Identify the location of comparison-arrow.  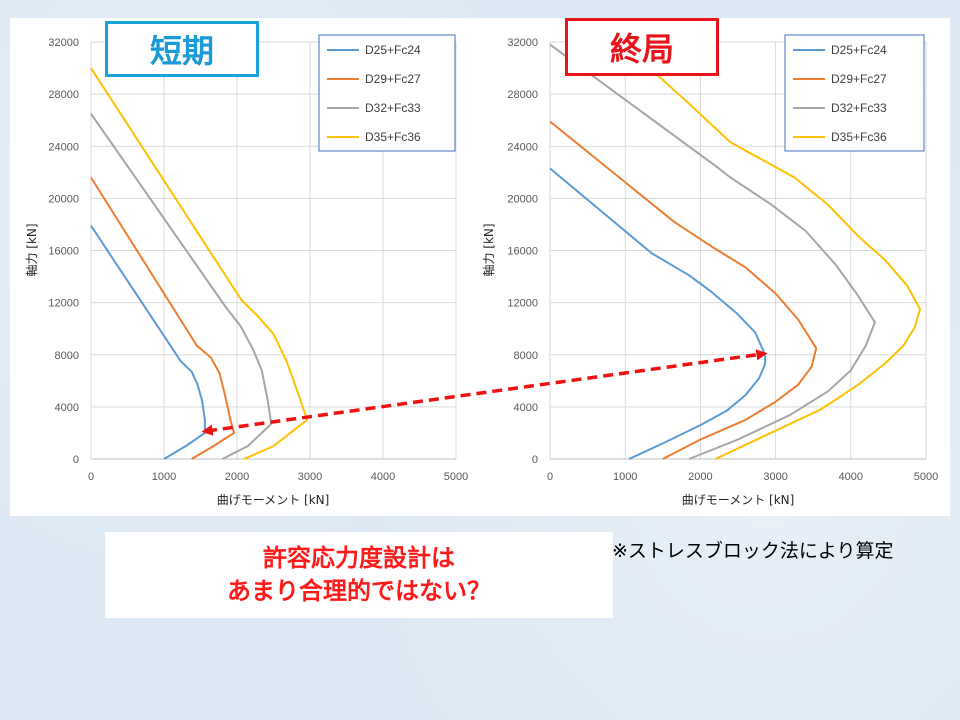
(484, 392).